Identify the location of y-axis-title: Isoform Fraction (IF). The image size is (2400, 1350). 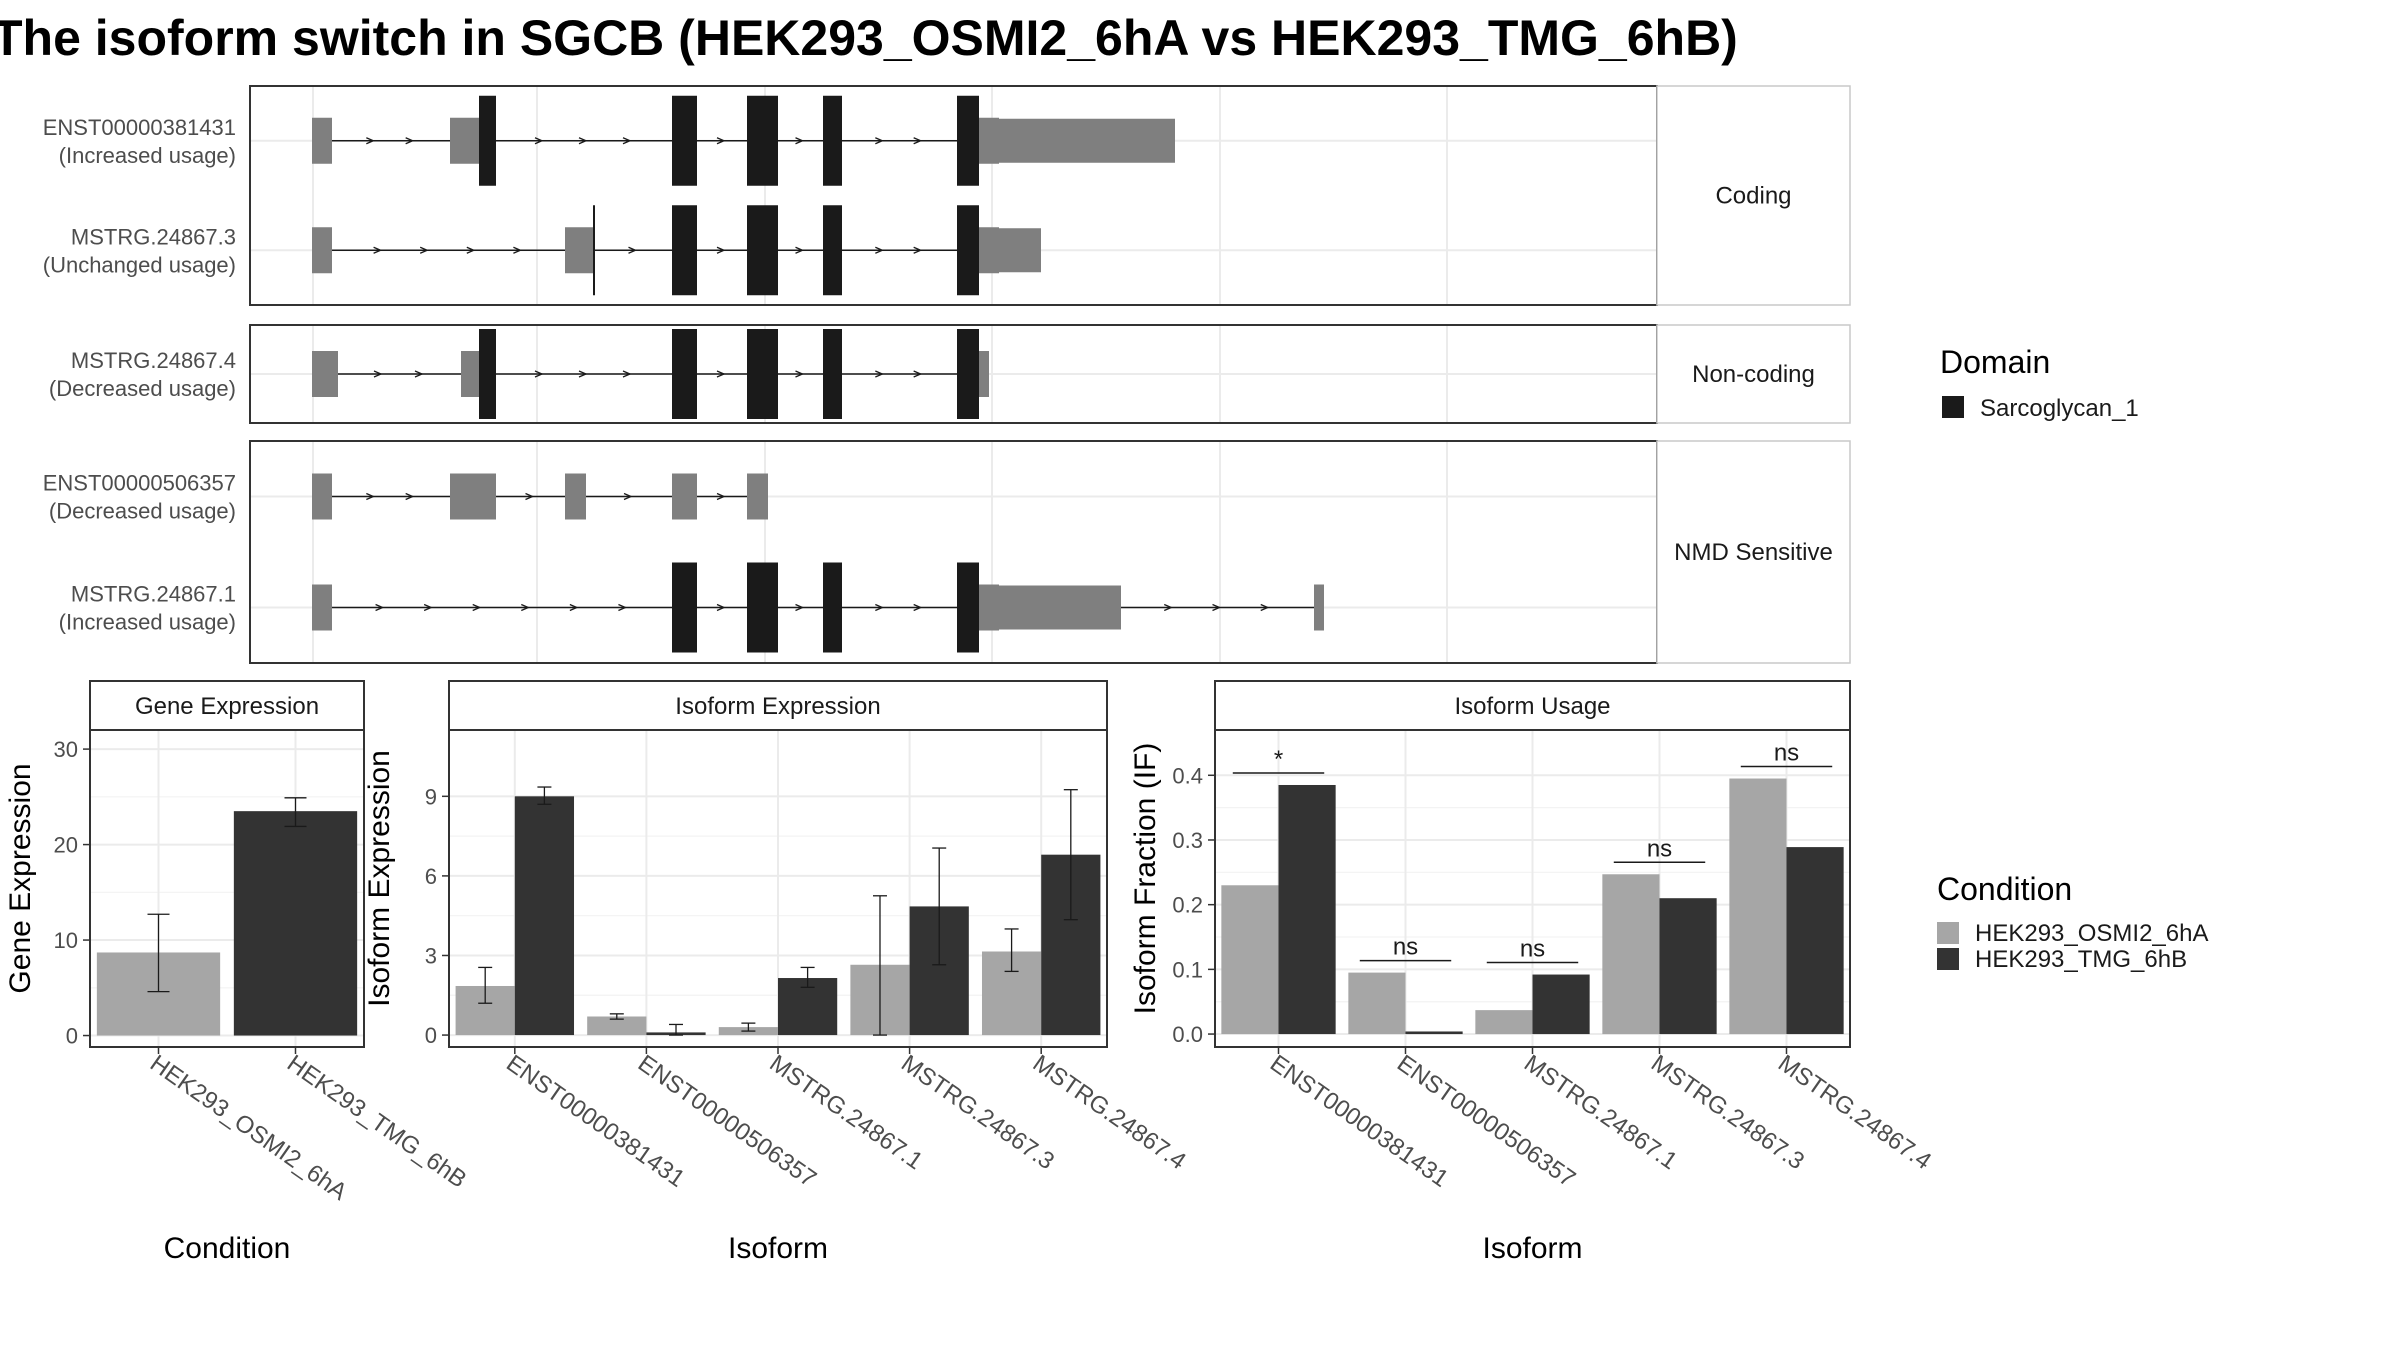
(1145, 879).